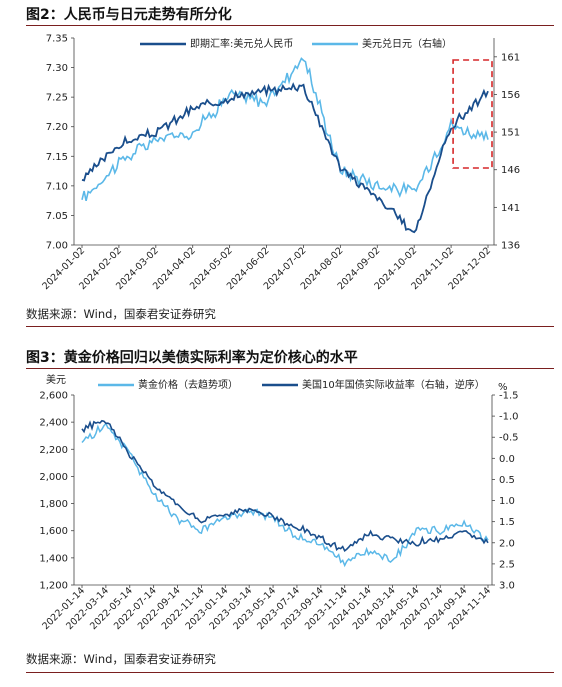  I want to click on figure-2-title-rule, so click(290, 25).